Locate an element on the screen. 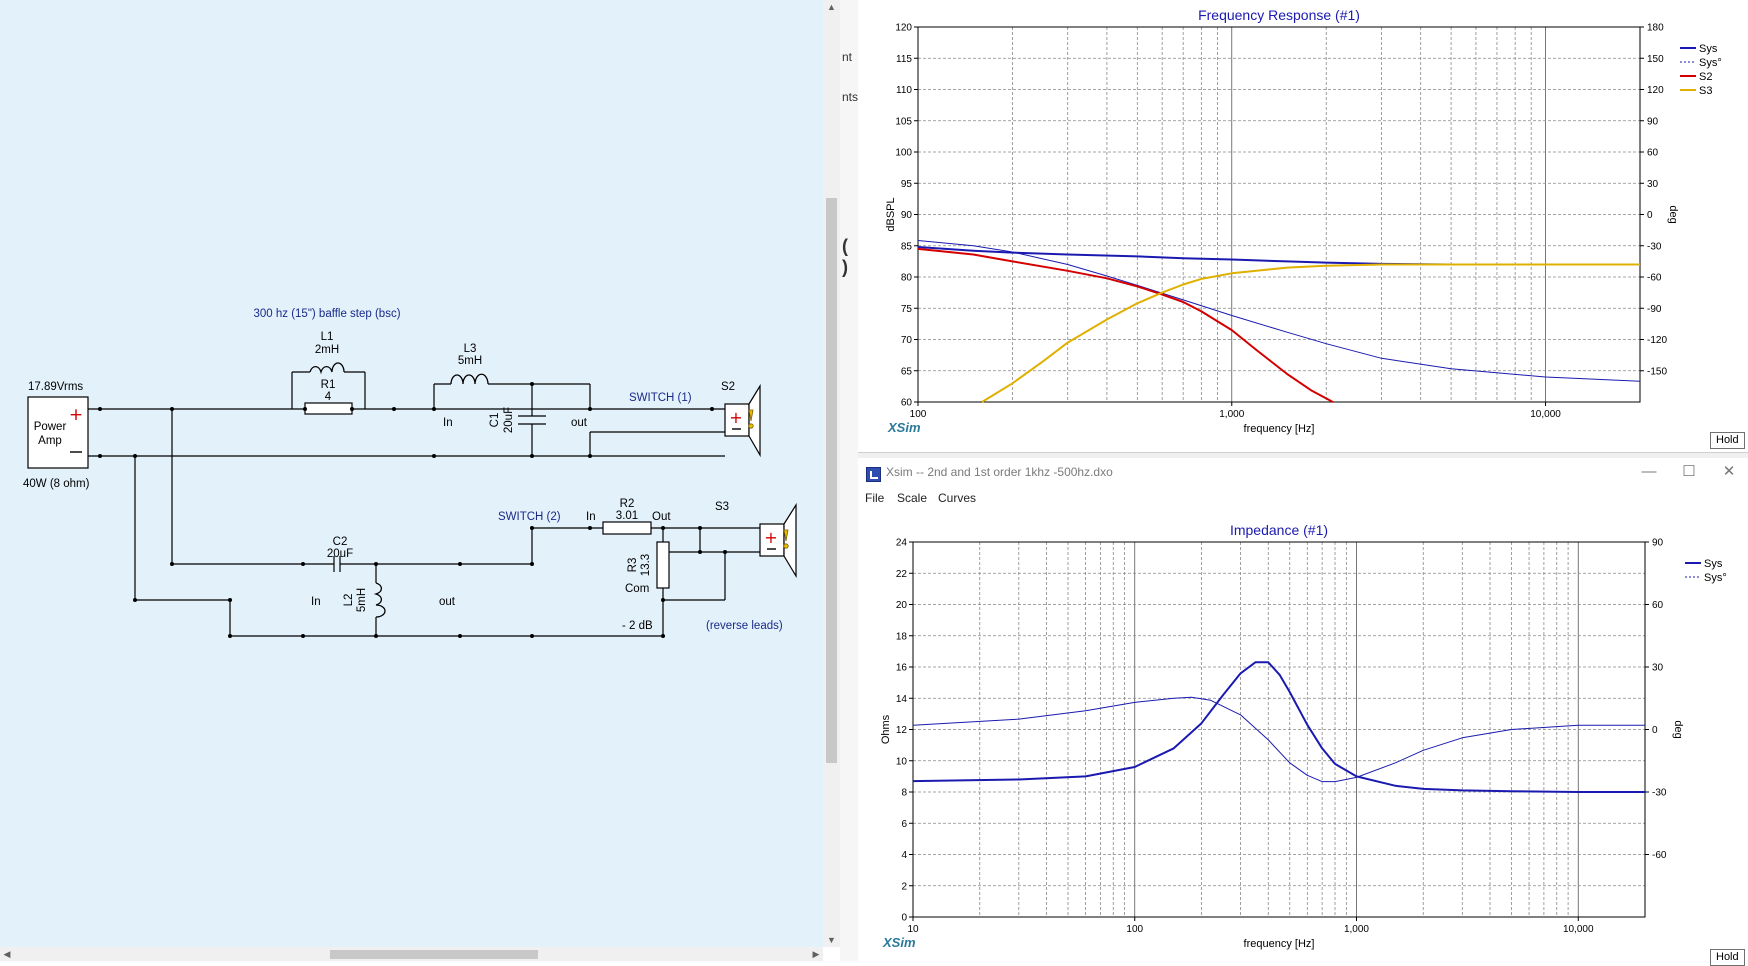  y-axis-label: Ohms is located at coordinates (886, 729).